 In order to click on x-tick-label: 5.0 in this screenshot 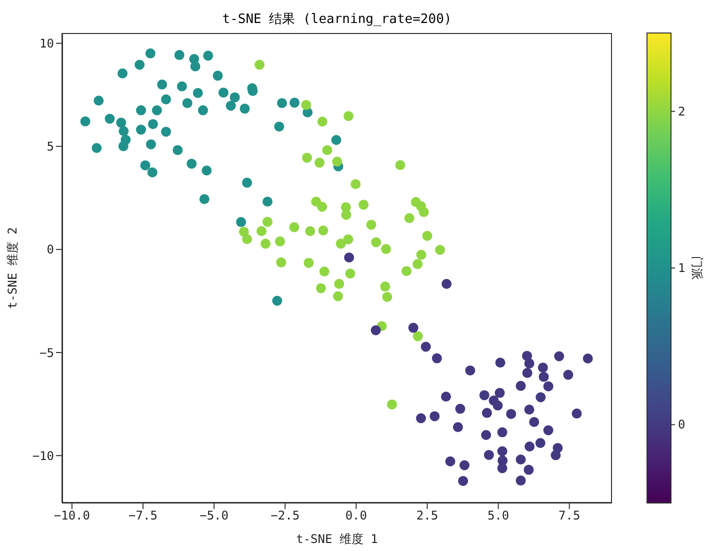, I will do `click(498, 515)`.